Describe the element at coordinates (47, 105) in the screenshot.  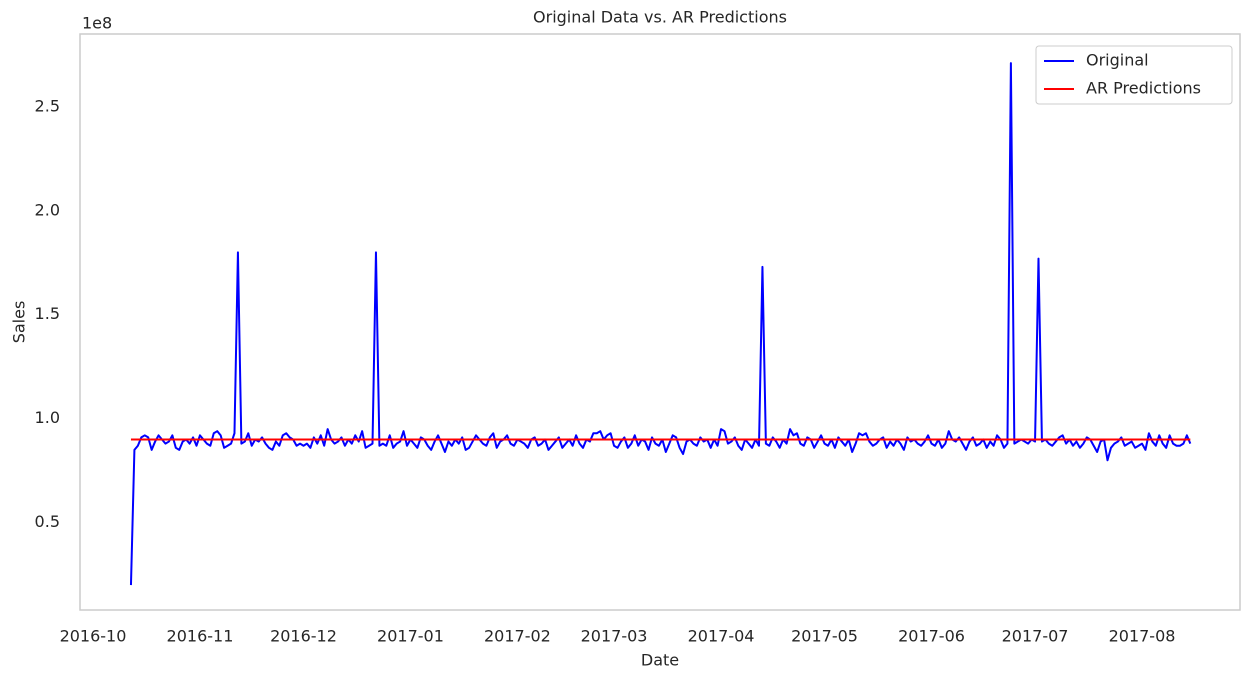
I see `y-tick-label: 2.5` at that location.